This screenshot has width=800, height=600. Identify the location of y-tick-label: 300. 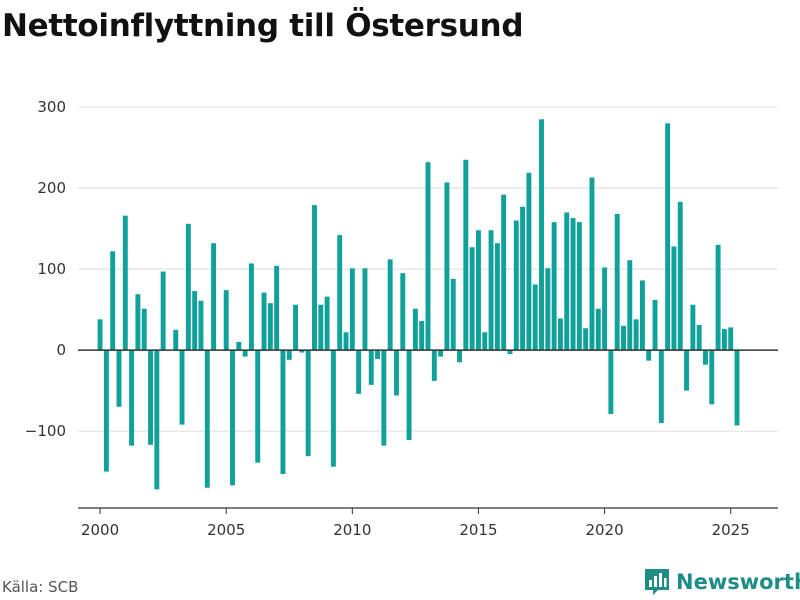
(51, 107).